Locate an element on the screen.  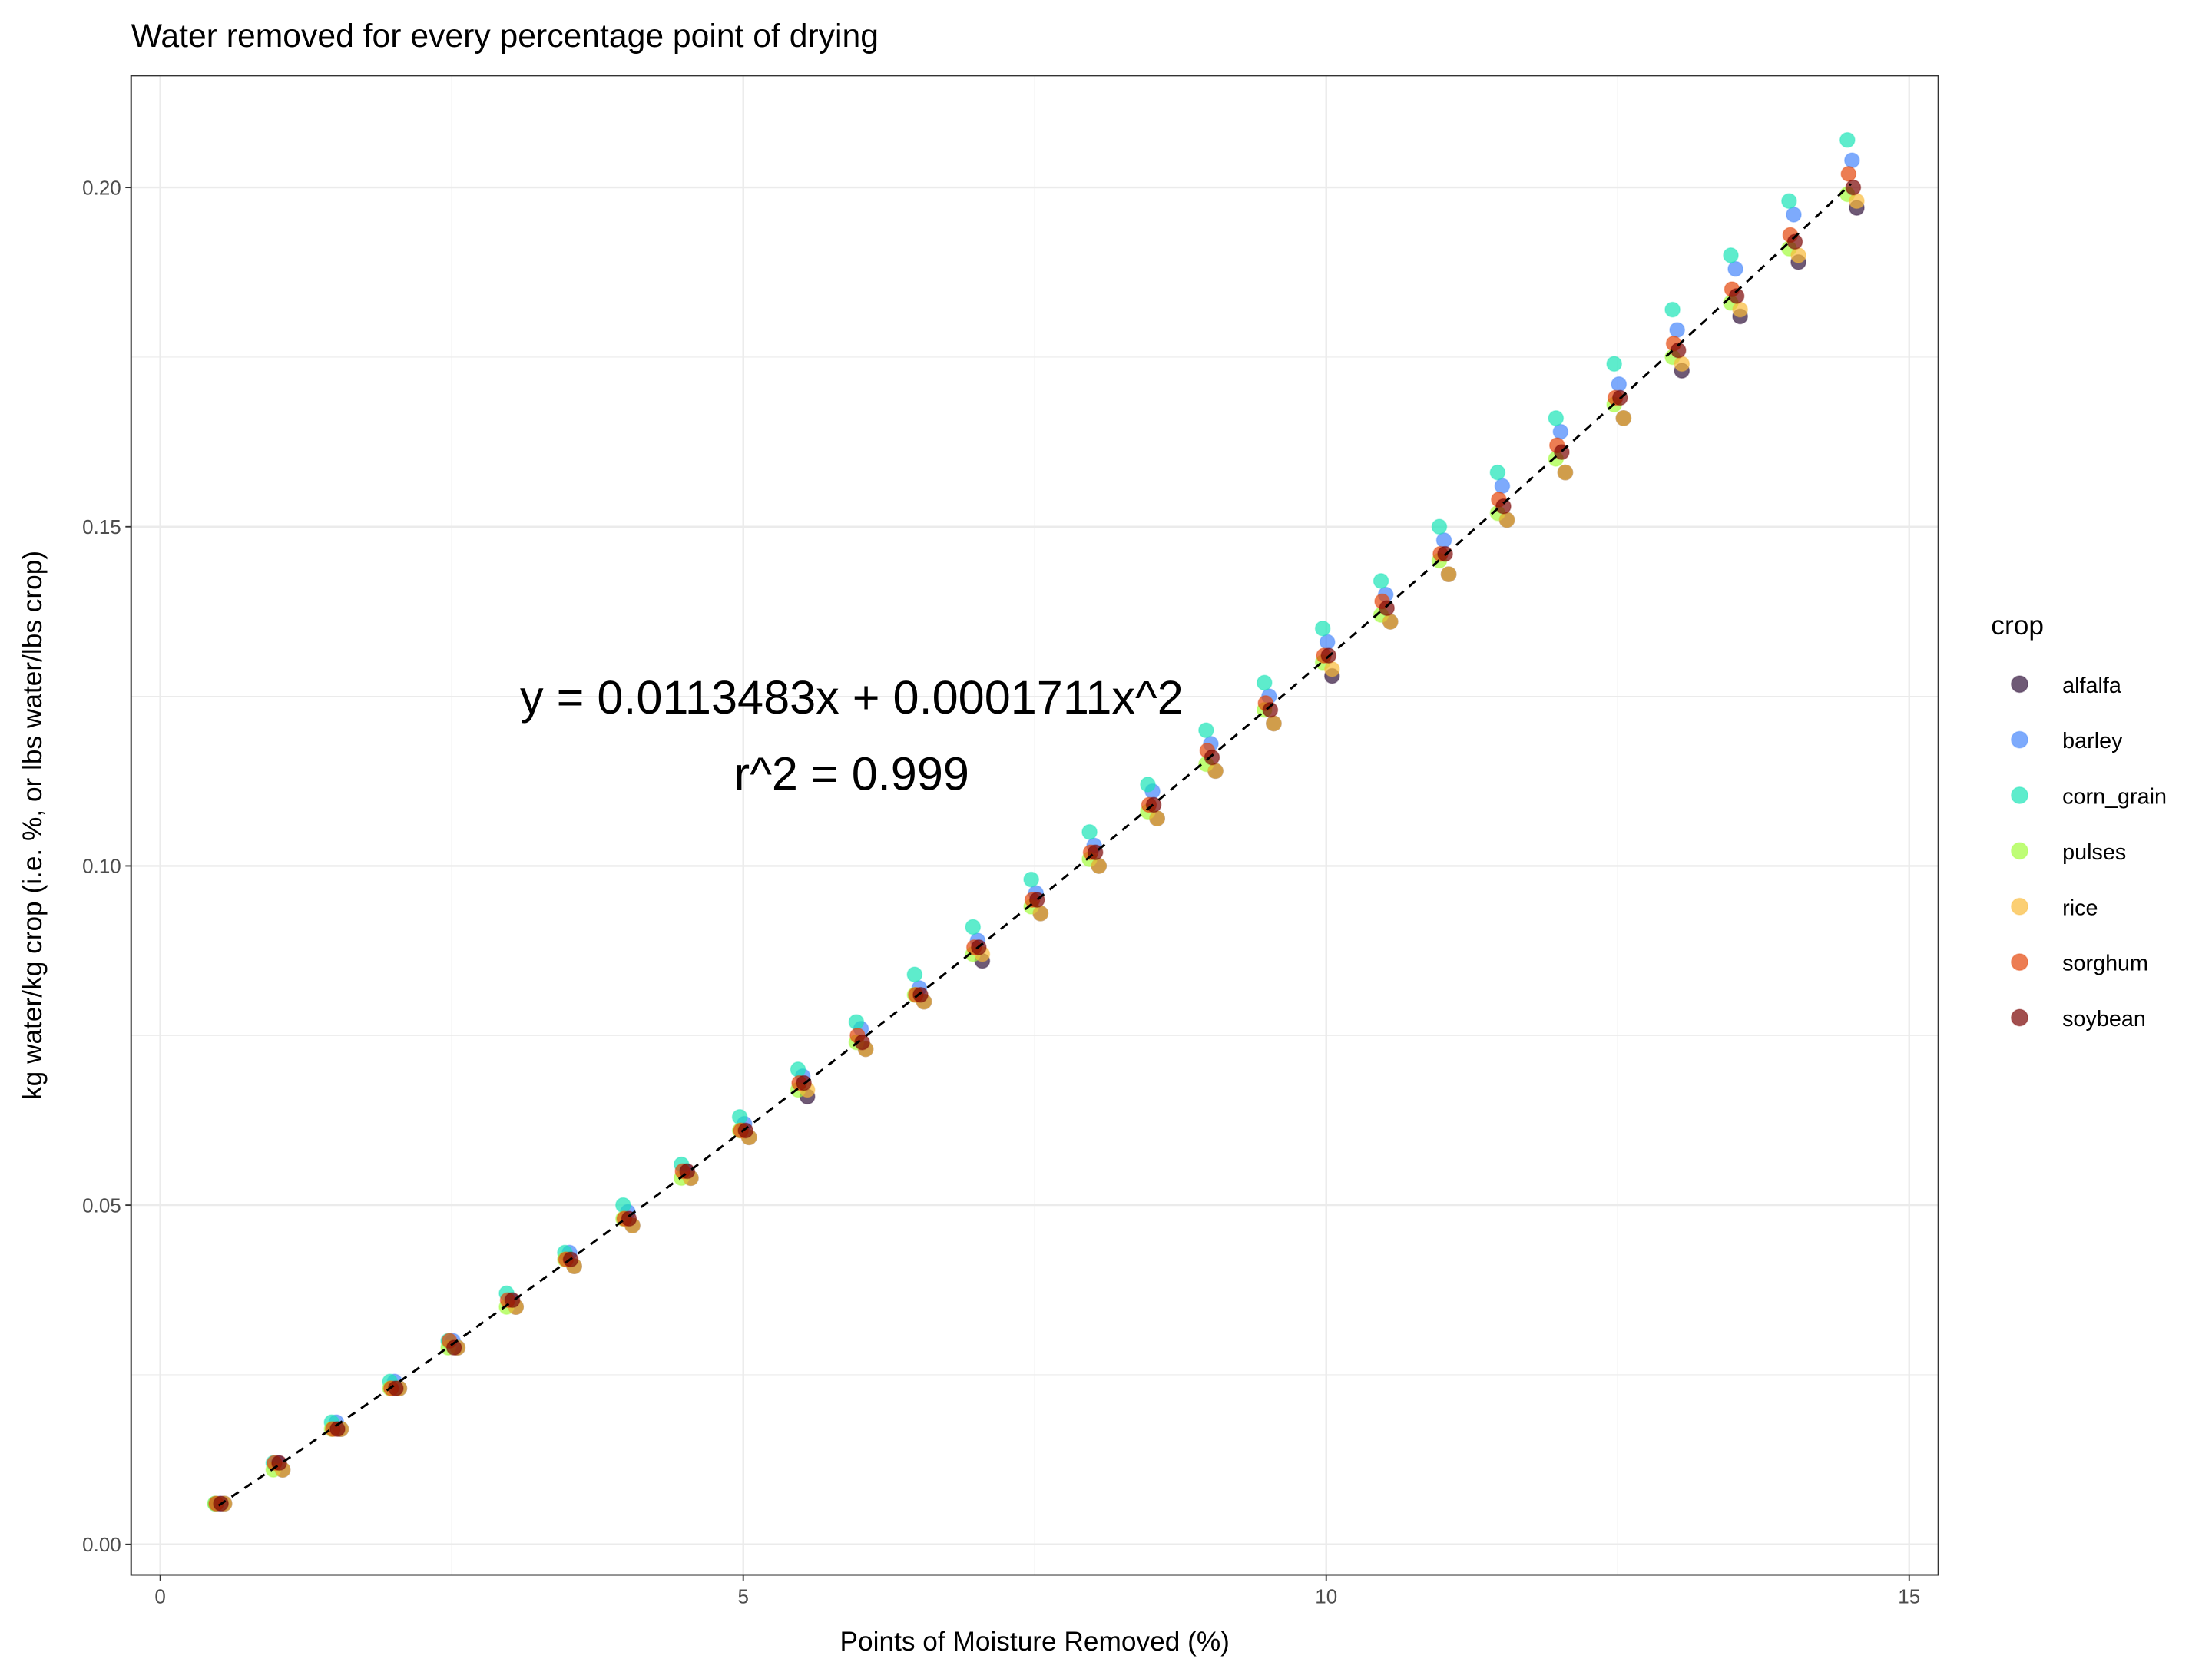
legend-key-rice is located at coordinates (2019, 906).